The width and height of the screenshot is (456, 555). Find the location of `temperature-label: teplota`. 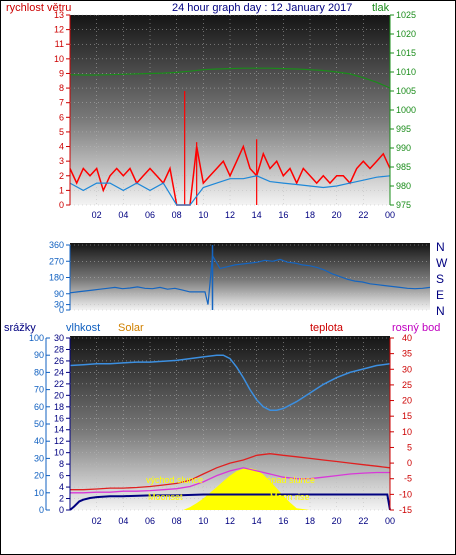

temperature-label: teplota is located at coordinates (327, 328).